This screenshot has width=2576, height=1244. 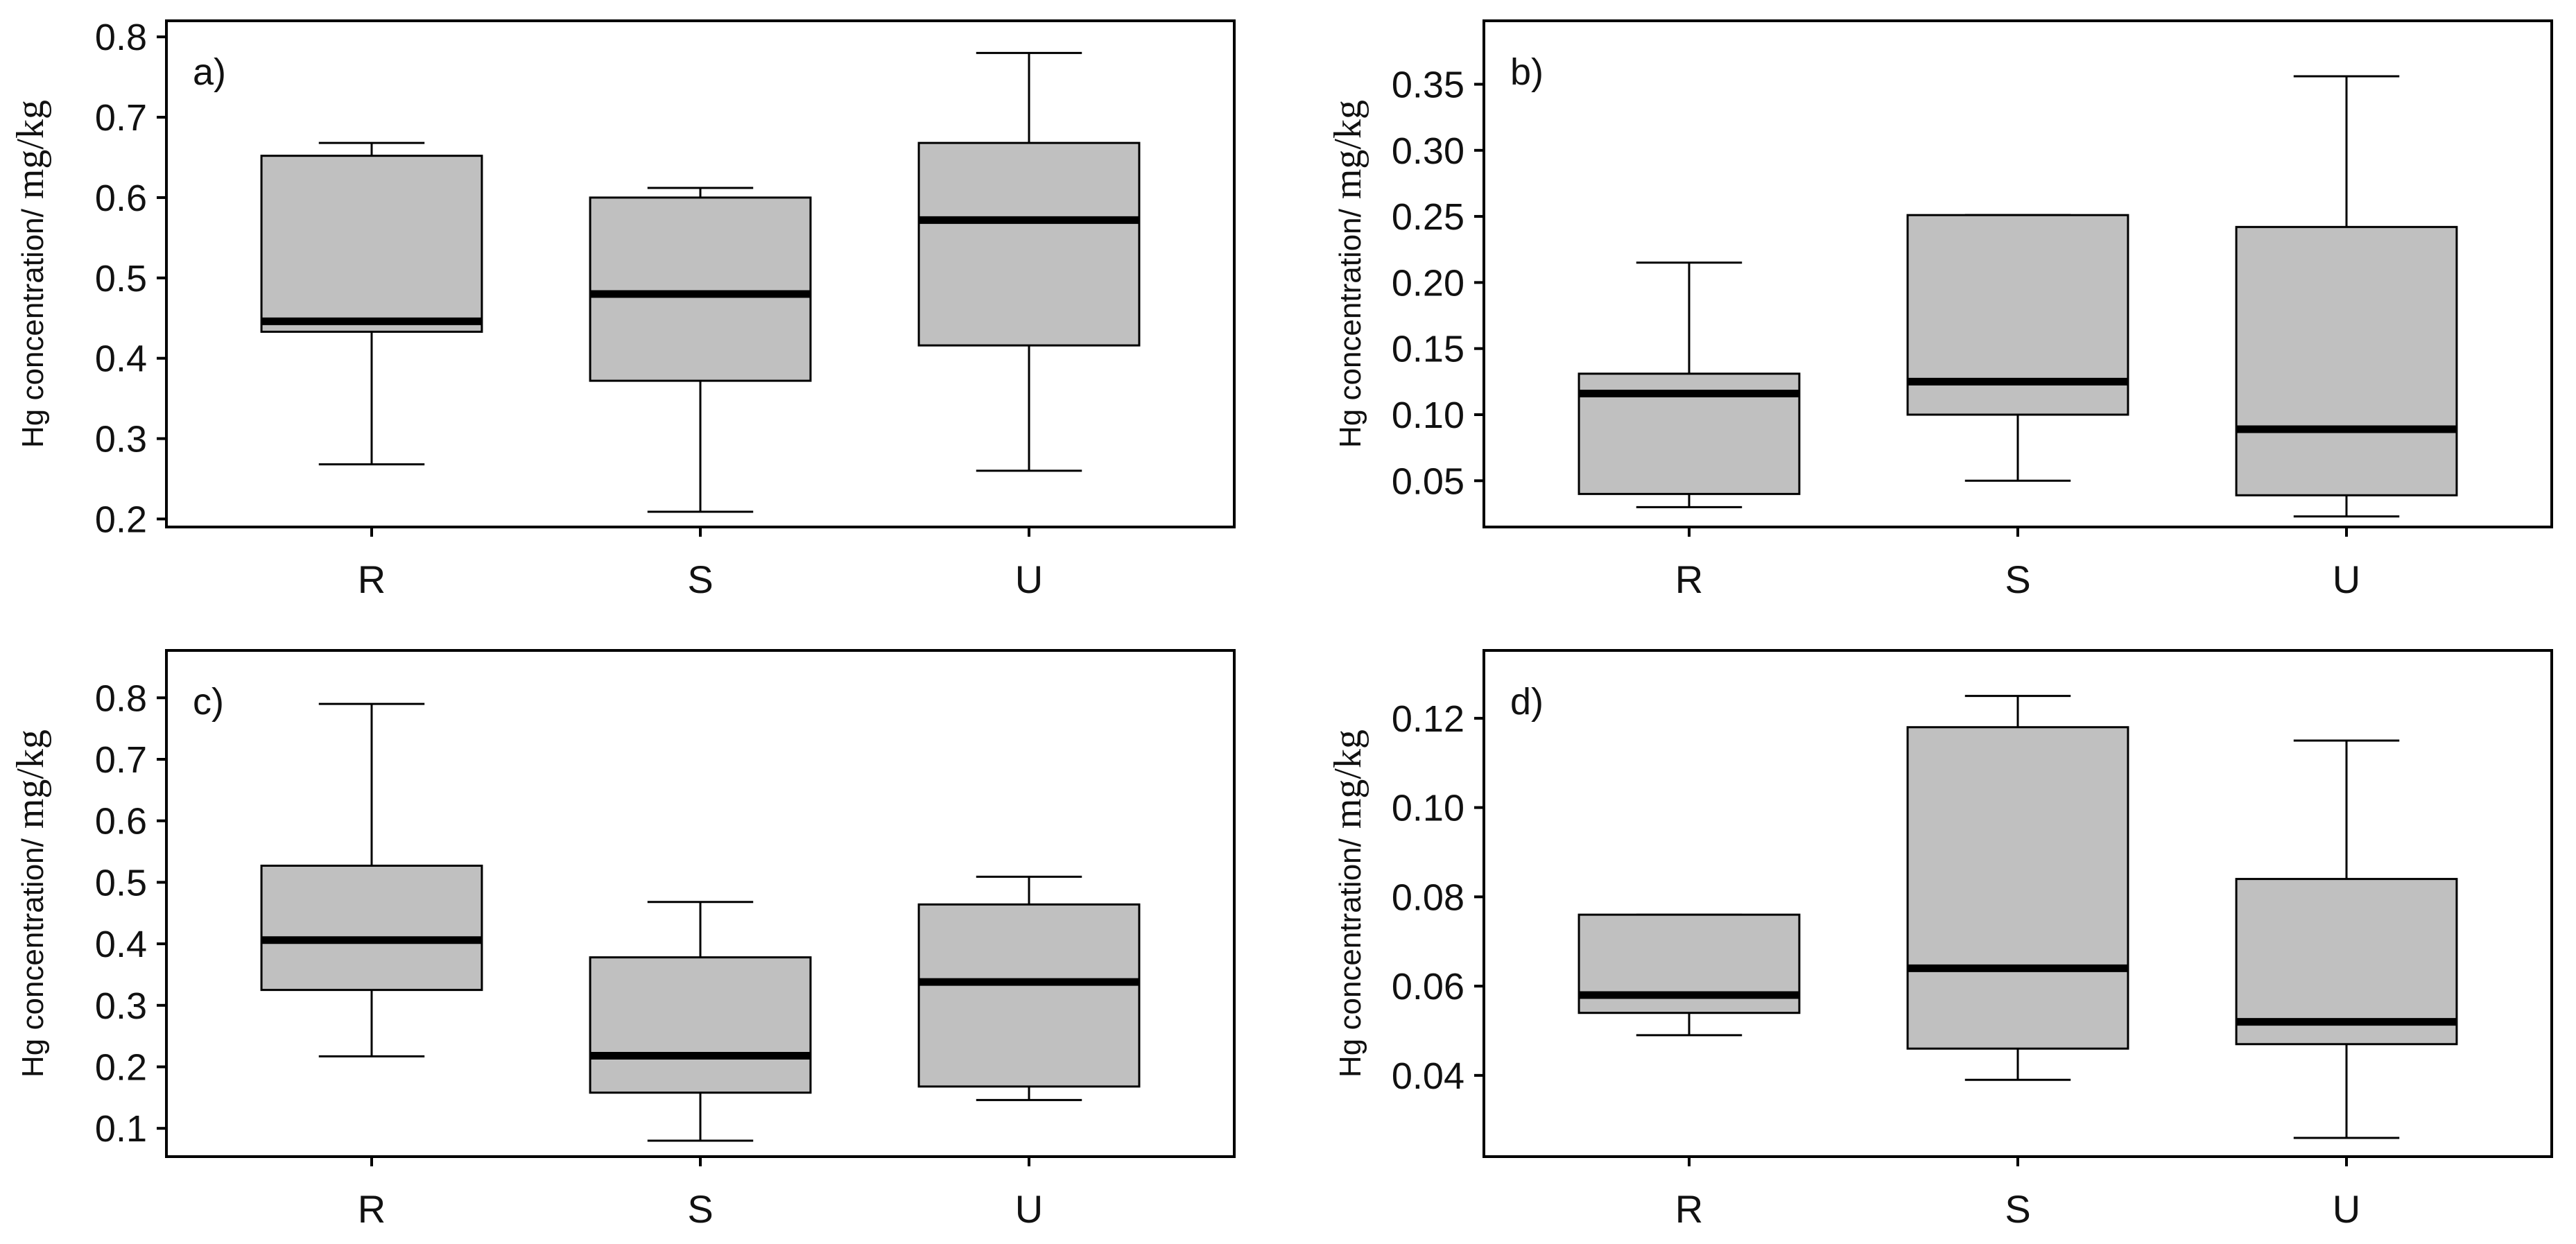 I want to click on y-tick-label: 0.04, so click(x=1428, y=1076).